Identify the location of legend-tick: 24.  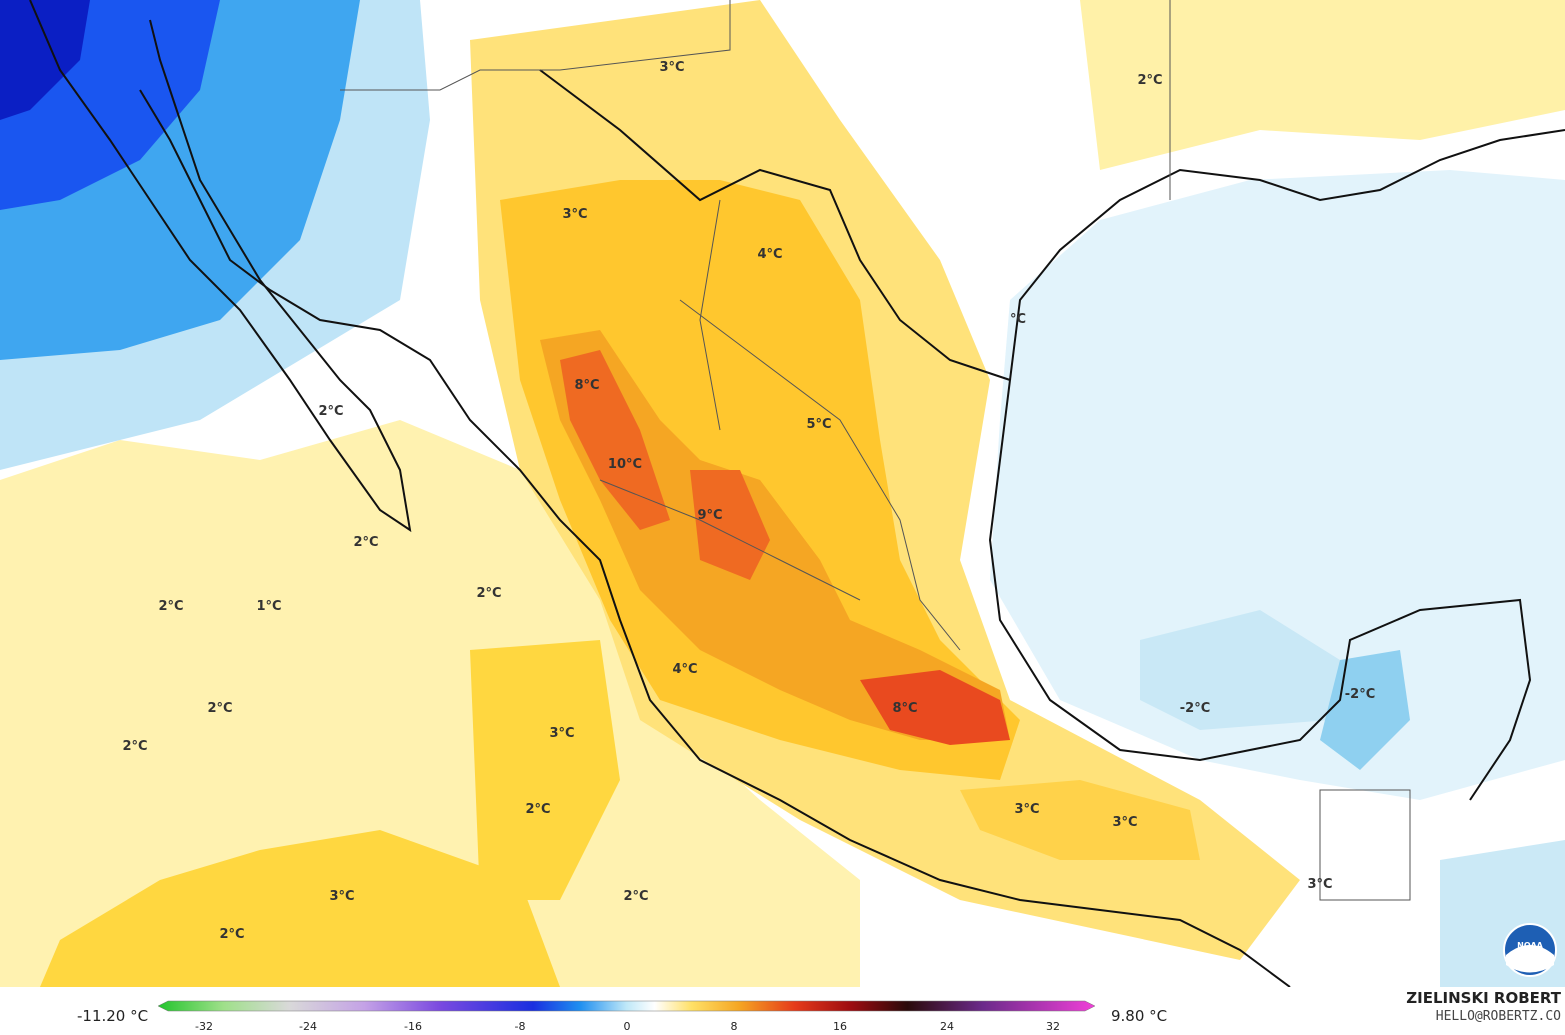
(947, 1026).